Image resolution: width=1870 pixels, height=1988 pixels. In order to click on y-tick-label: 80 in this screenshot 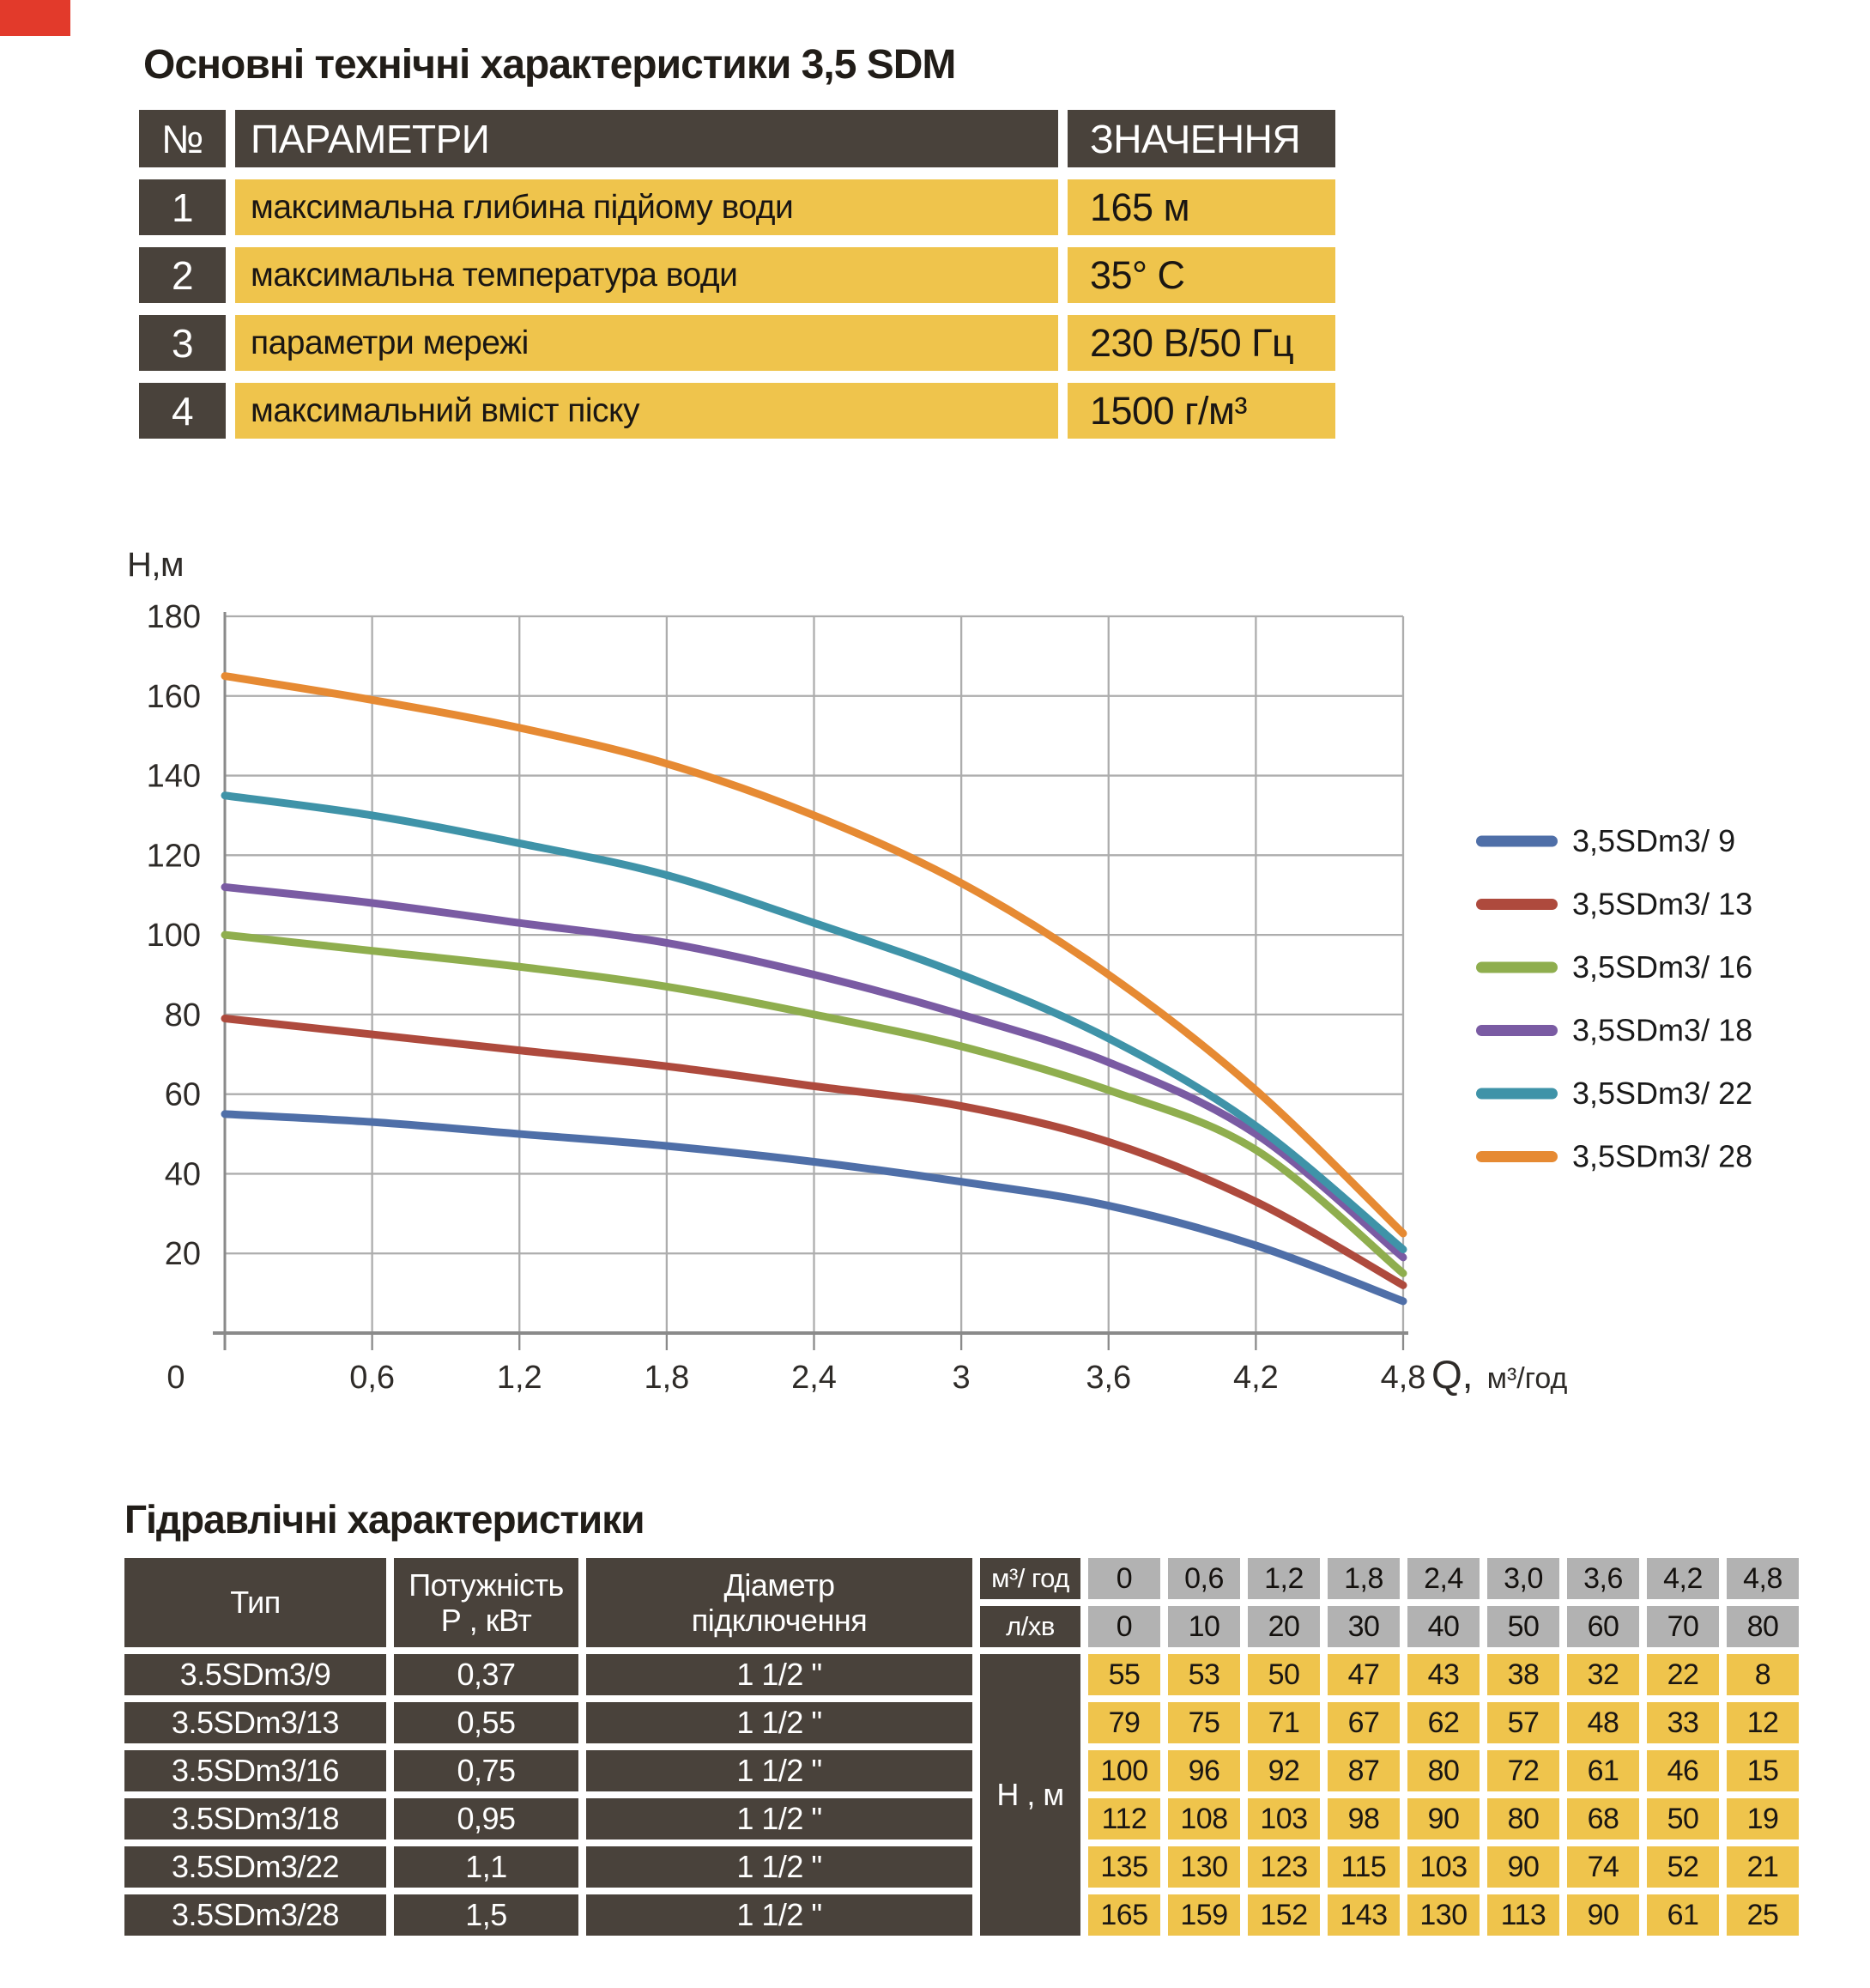, I will do `click(183, 1015)`.